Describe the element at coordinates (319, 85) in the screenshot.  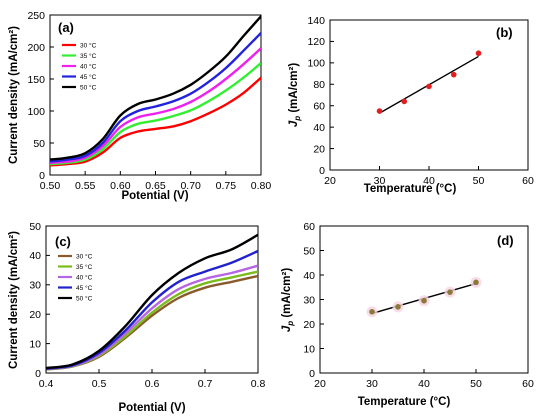
I see `y-tick-label: 80` at that location.